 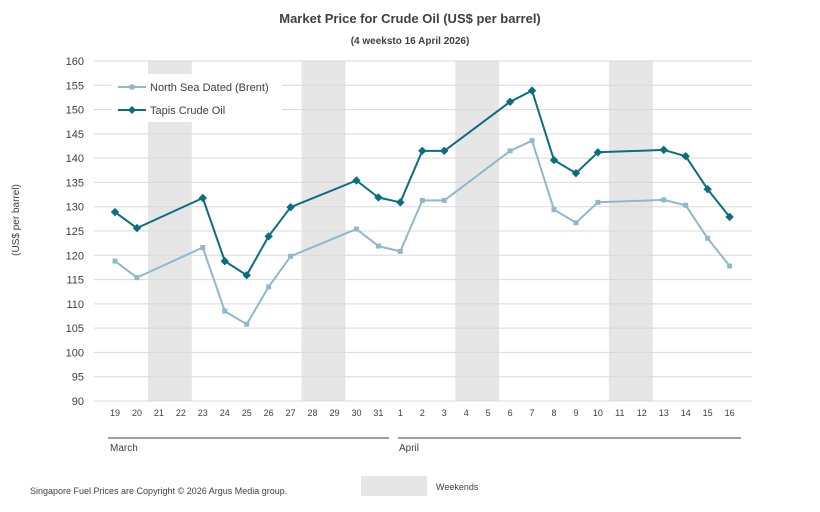 What do you see at coordinates (510, 413) in the screenshot?
I see `x-tick-label: 6` at bounding box center [510, 413].